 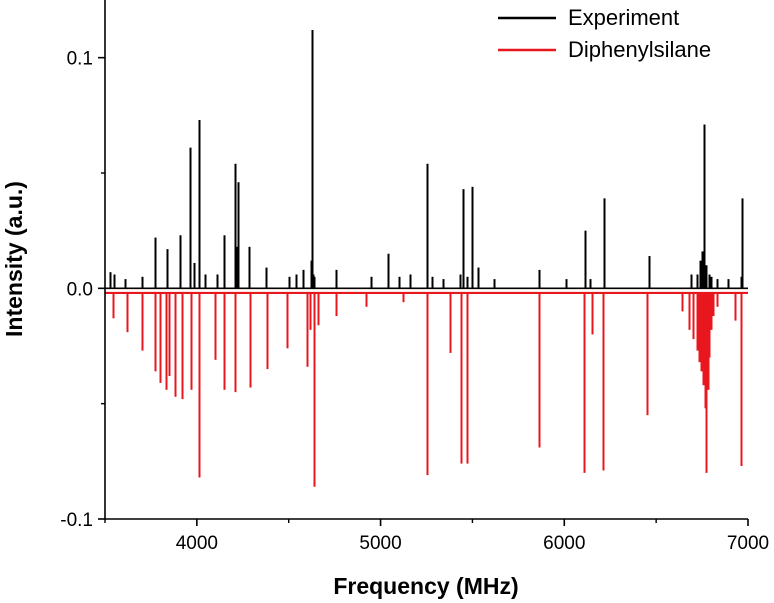 What do you see at coordinates (639, 49) in the screenshot?
I see `legend-label-diphenylsilane: Diphenylsilane` at bounding box center [639, 49].